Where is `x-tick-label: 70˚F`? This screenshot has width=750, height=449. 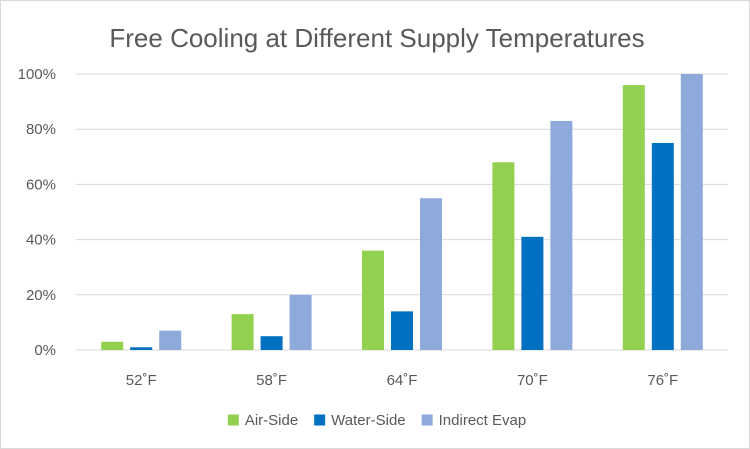 x-tick-label: 70˚F is located at coordinates (532, 380).